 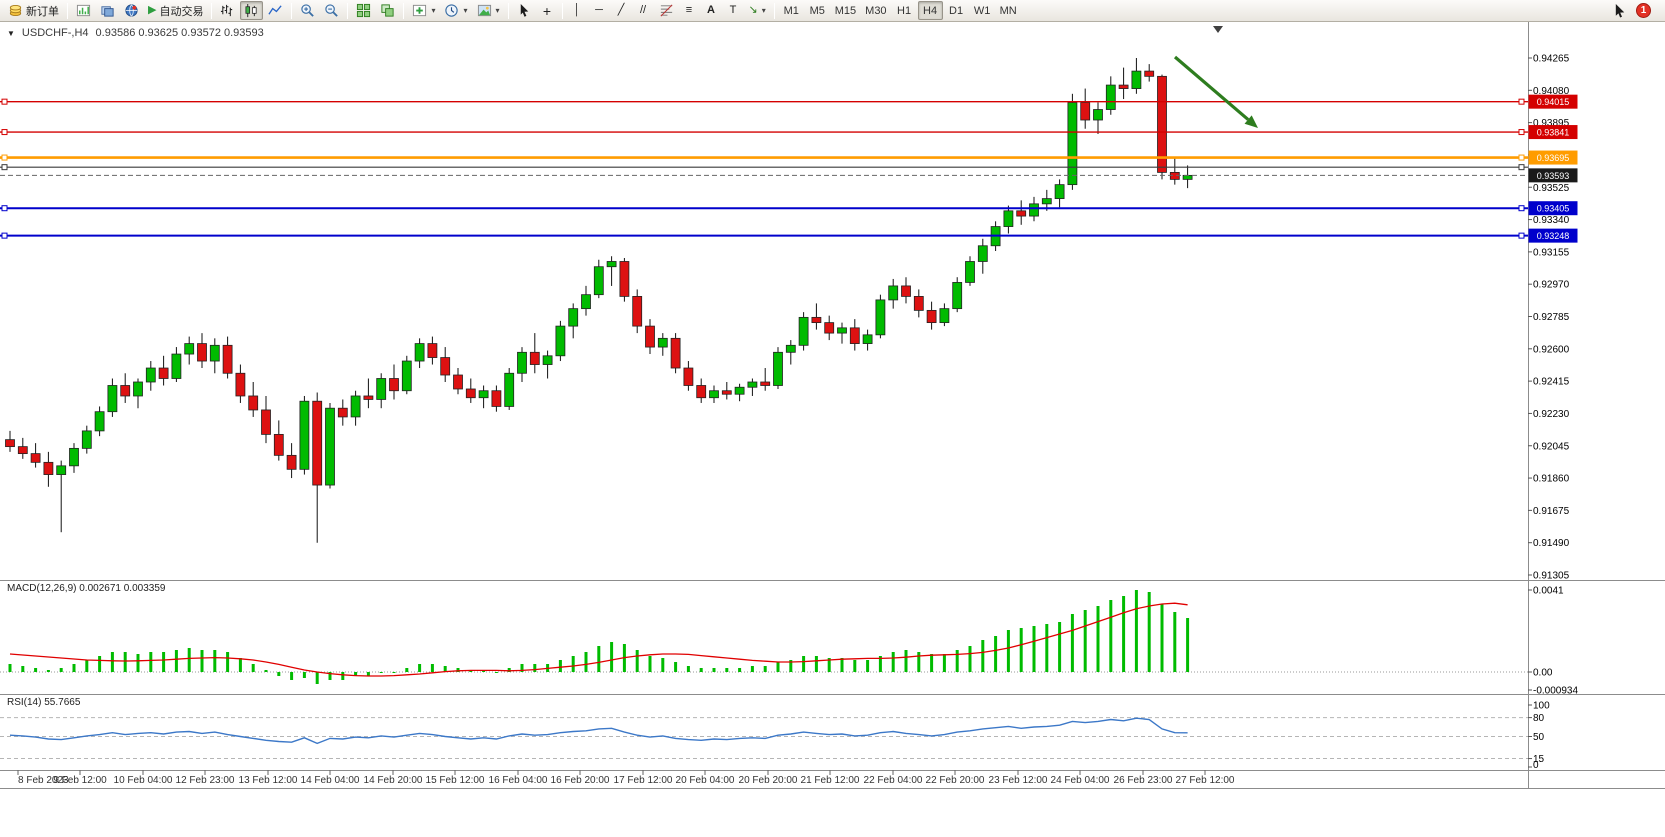 What do you see at coordinates (33, 10) in the screenshot?
I see `new-order-button: 新订单` at bounding box center [33, 10].